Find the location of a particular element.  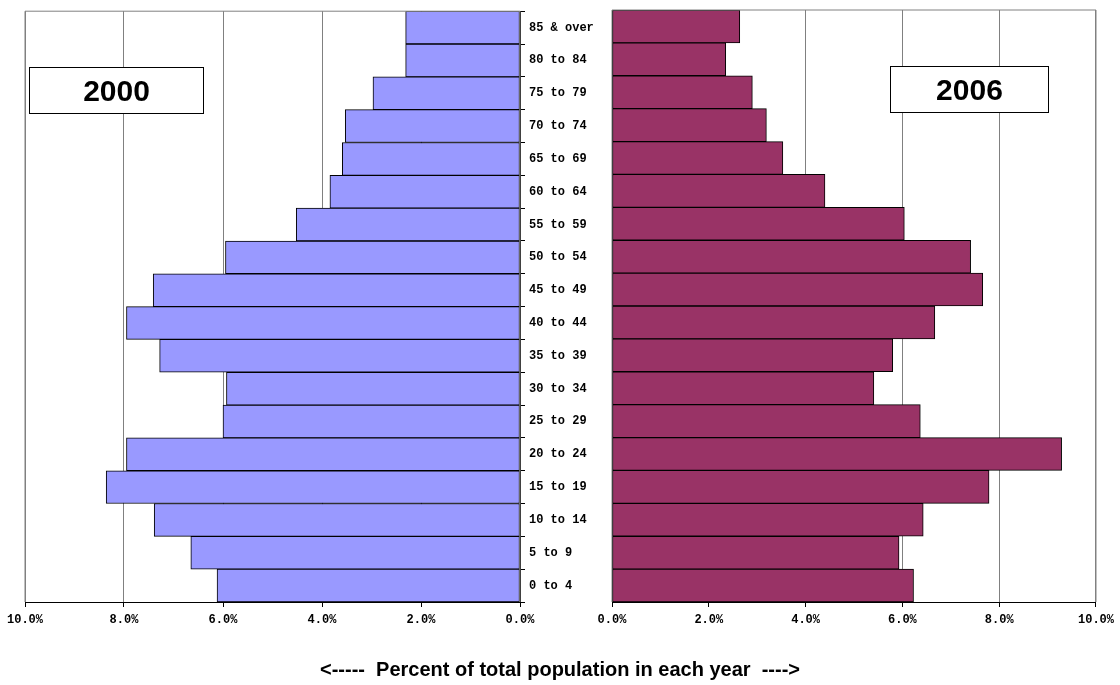

y-tick-label: 10 to 14 is located at coordinates (558, 519).